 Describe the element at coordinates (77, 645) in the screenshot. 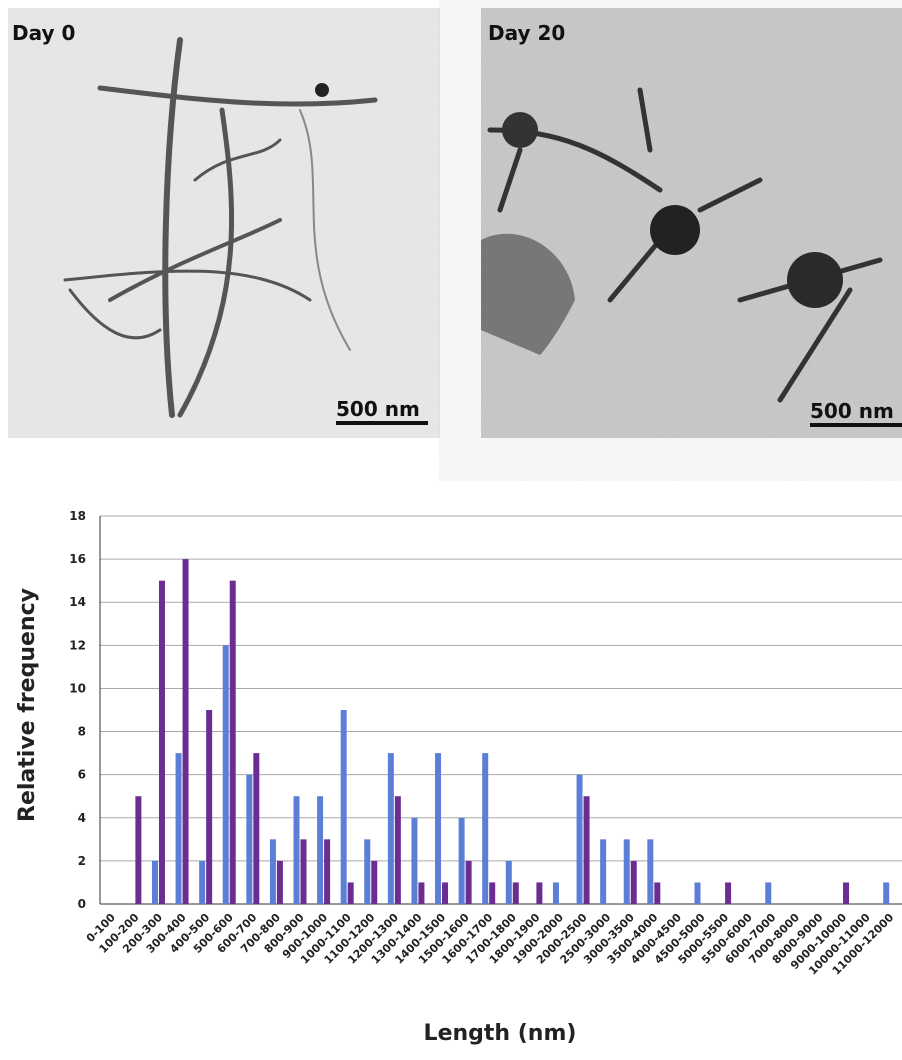

I see `y-tick-label: 12` at that location.